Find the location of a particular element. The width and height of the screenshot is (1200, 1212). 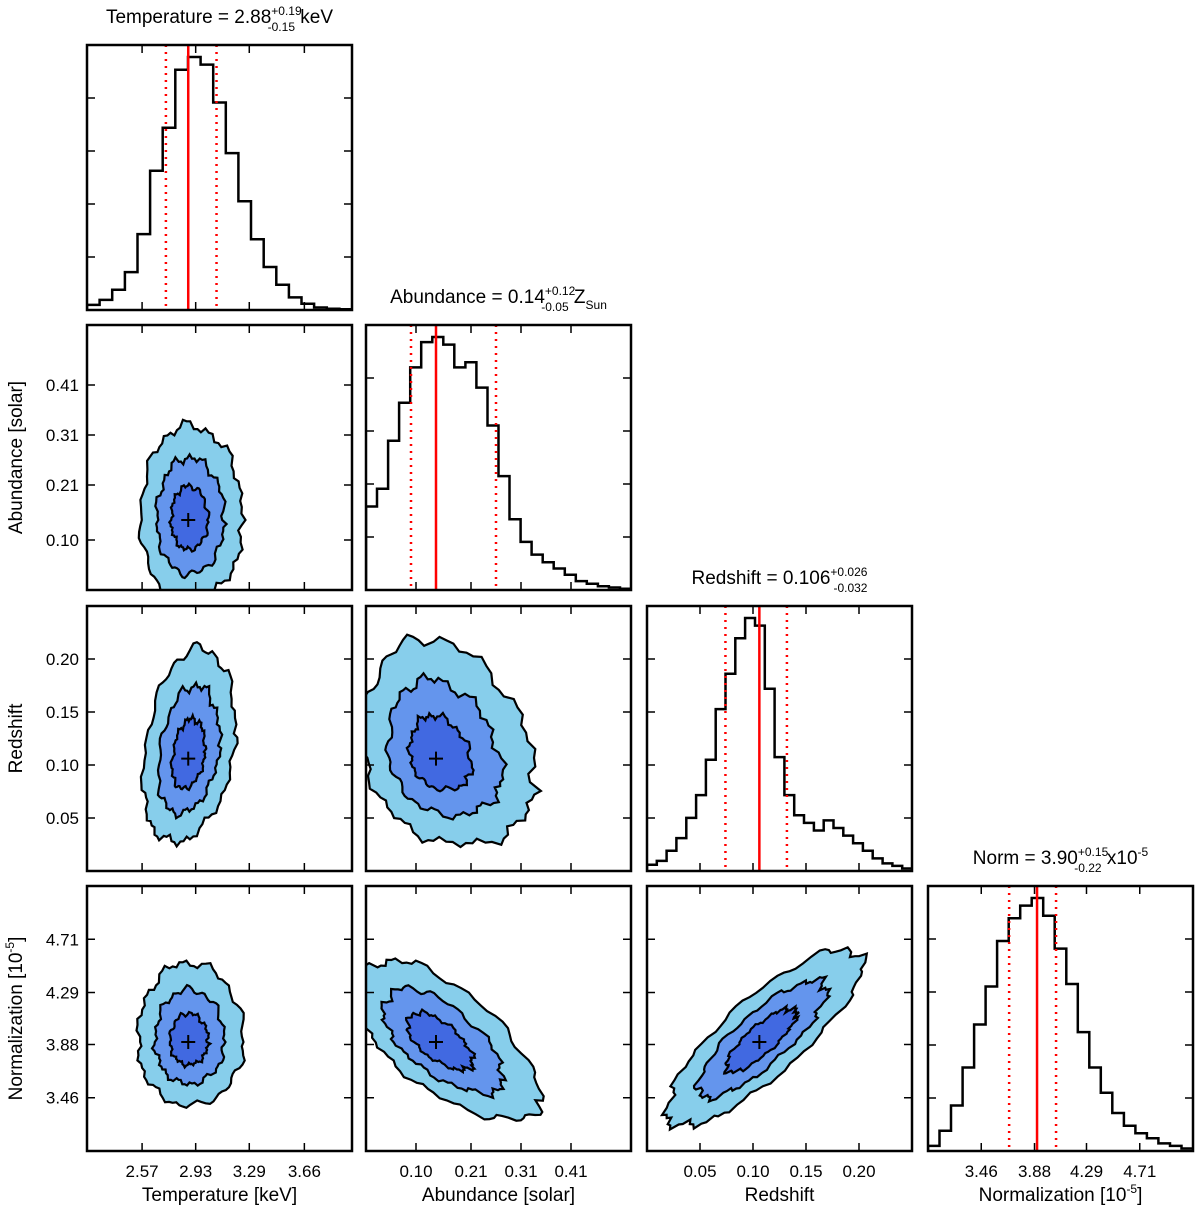

x-tick-label-abundance: 0.10 is located at coordinates (415, 1171).